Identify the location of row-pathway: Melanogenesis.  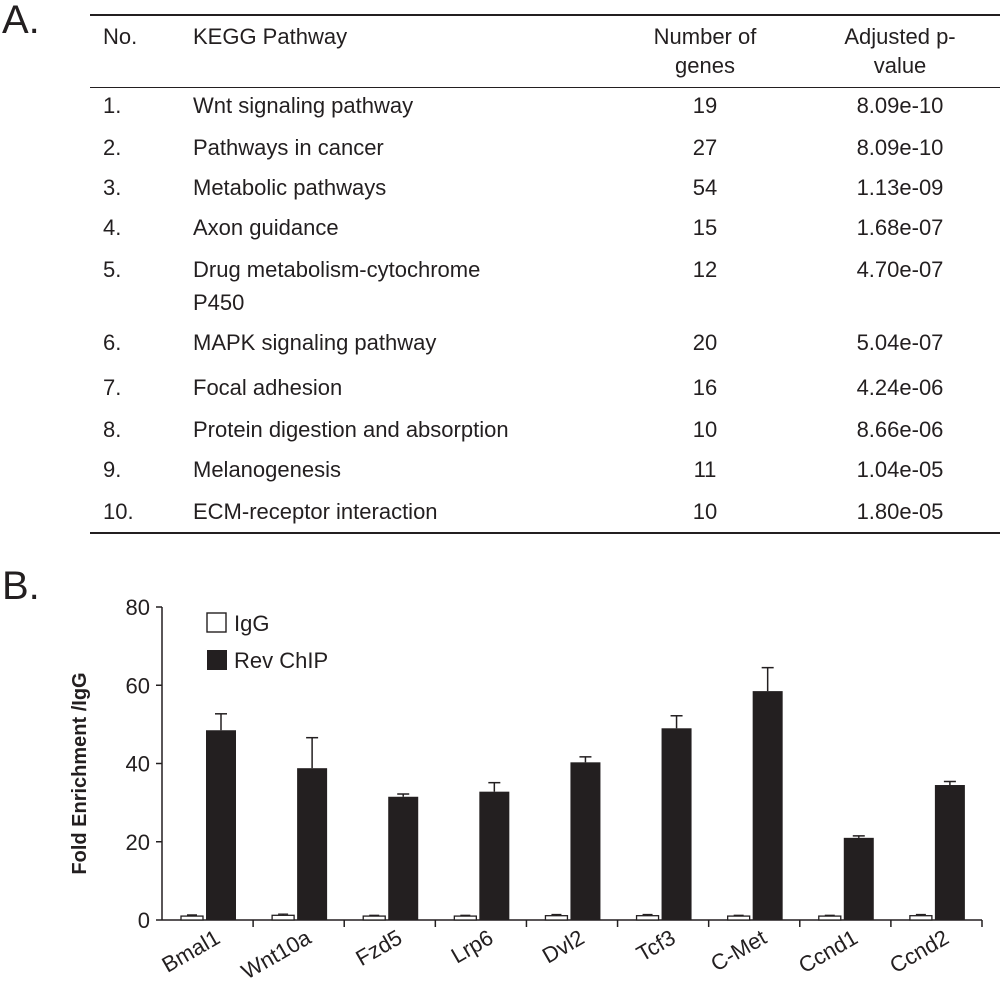
(267, 469).